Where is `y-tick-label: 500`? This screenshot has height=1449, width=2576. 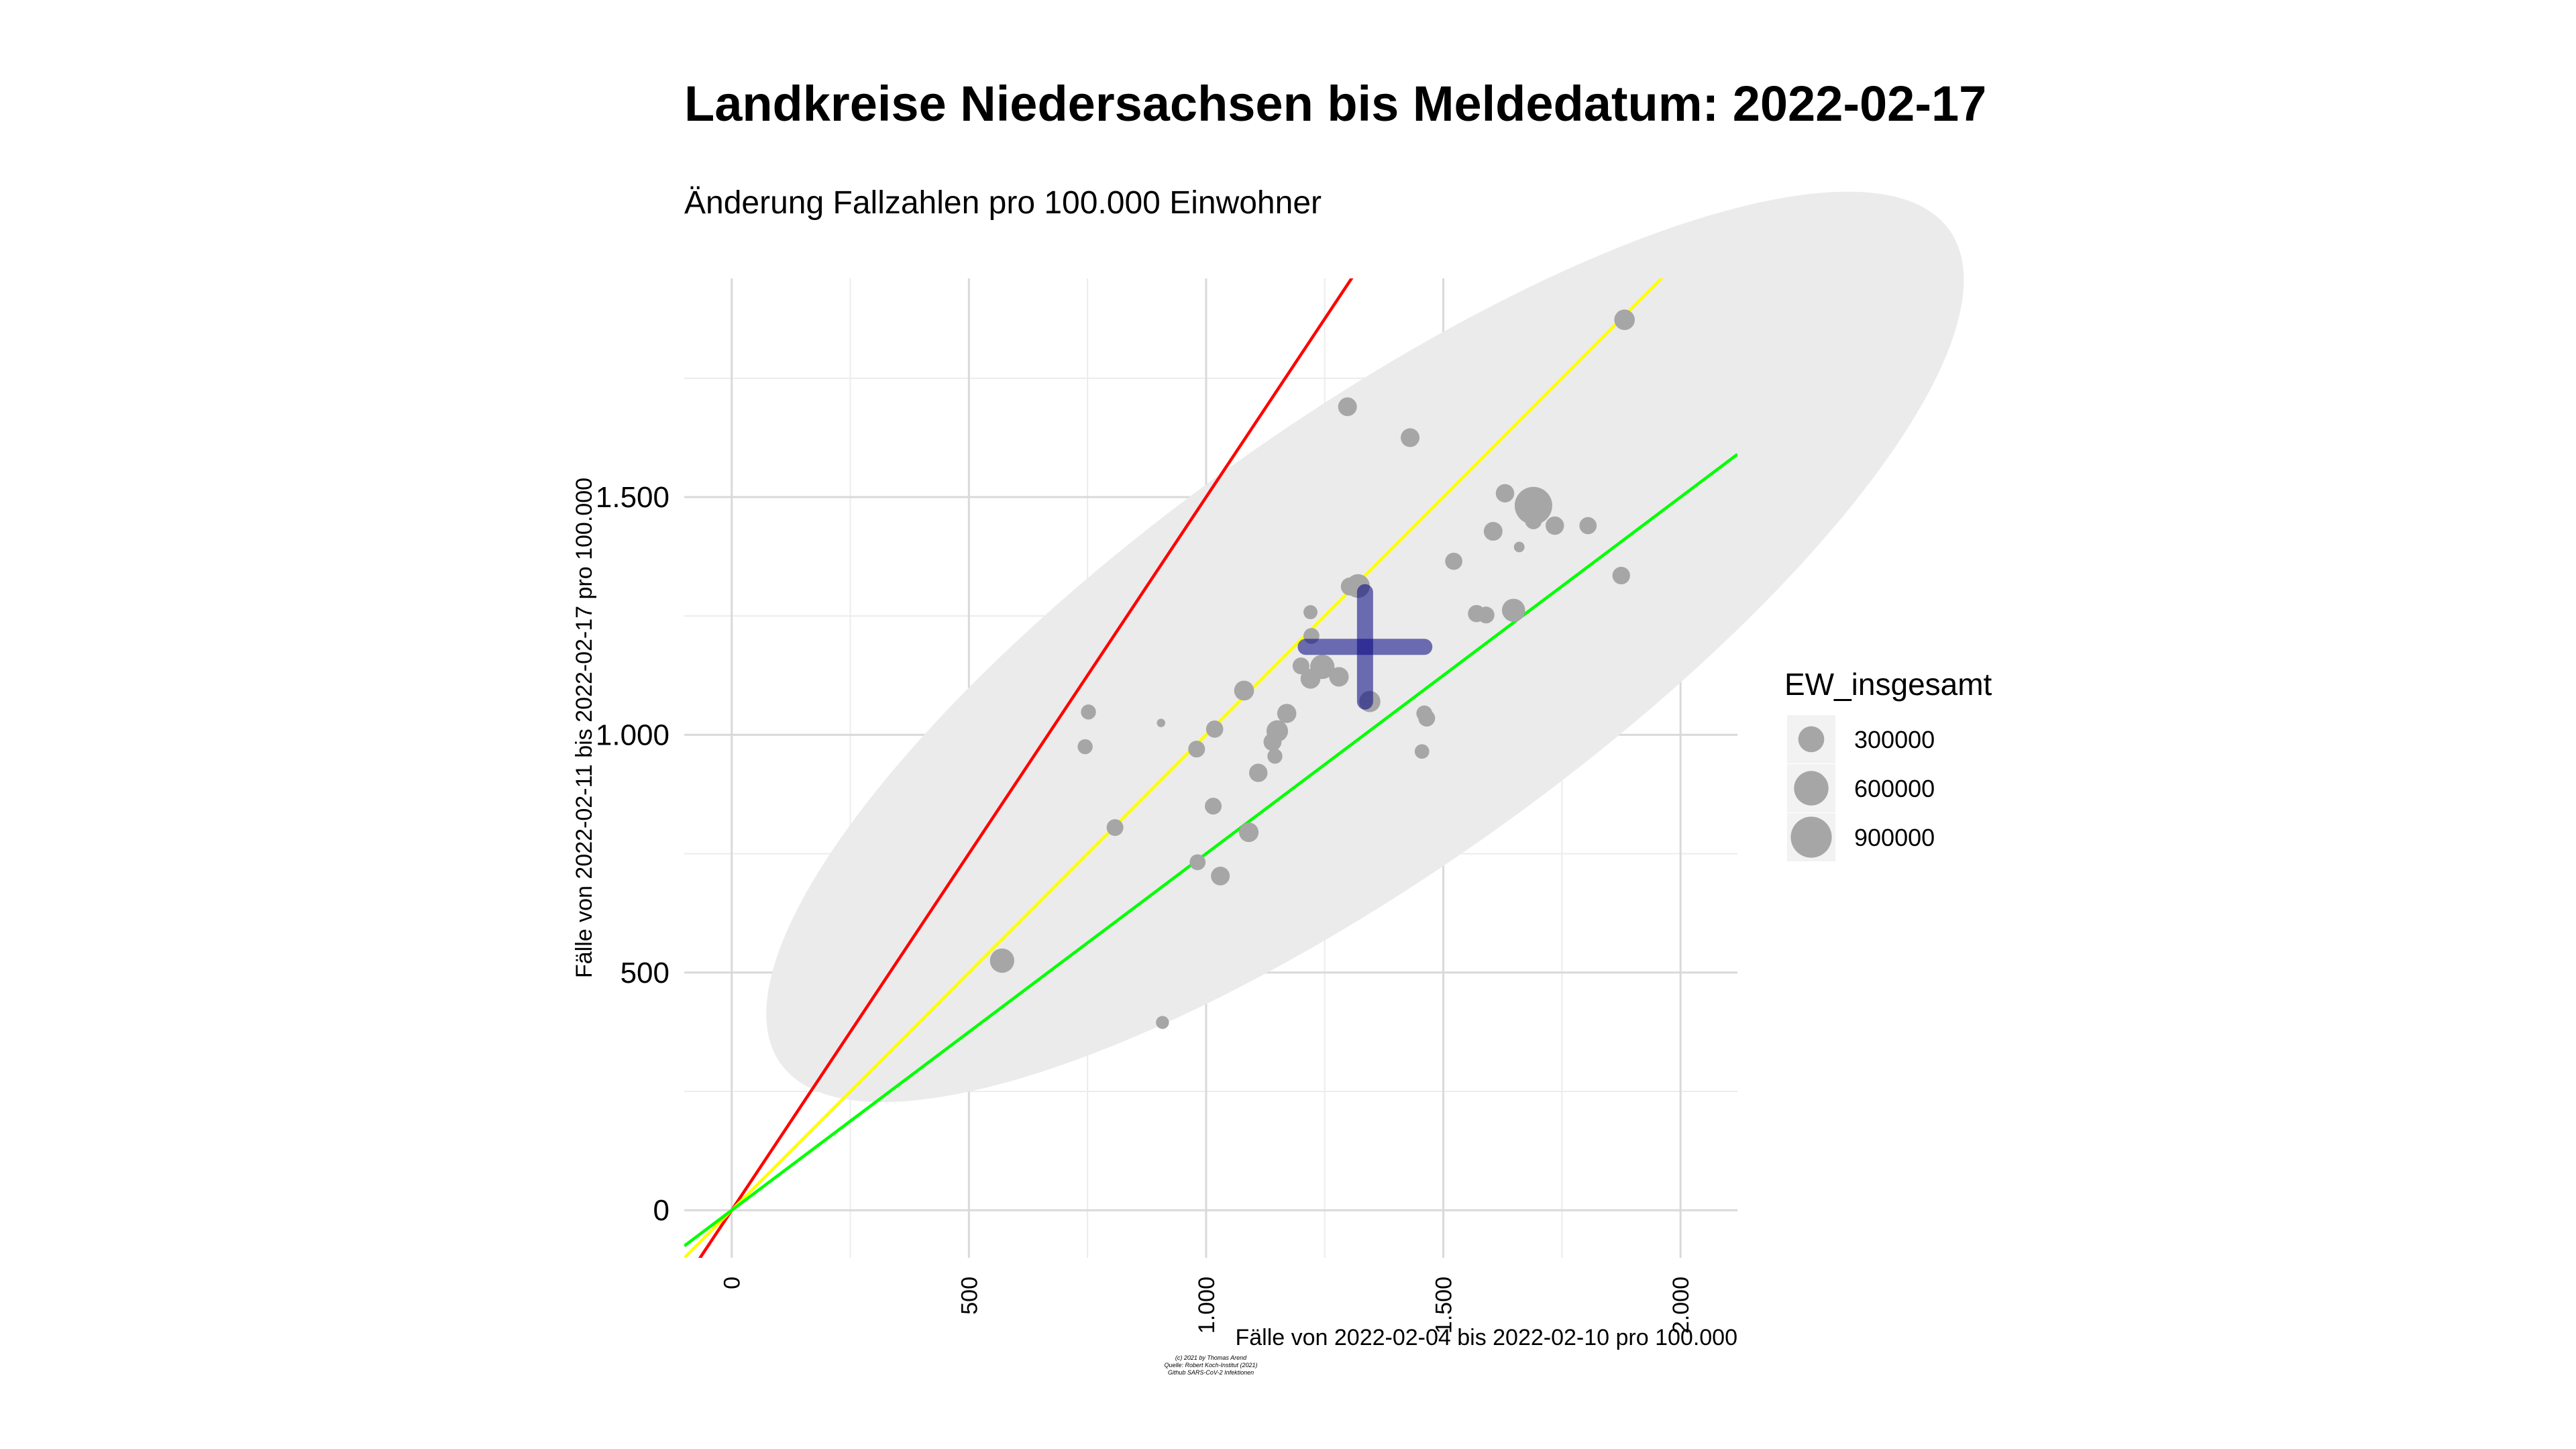 y-tick-label: 500 is located at coordinates (645, 973).